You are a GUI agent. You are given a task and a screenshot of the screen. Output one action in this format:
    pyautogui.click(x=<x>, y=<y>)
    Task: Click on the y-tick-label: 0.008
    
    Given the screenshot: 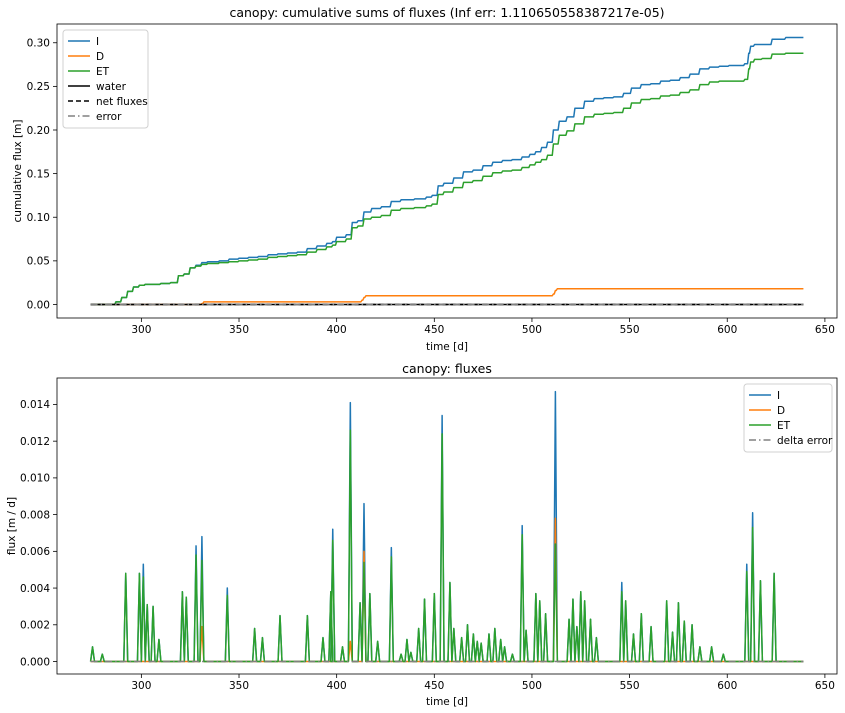 What is the action you would take?
    pyautogui.click(x=35, y=515)
    